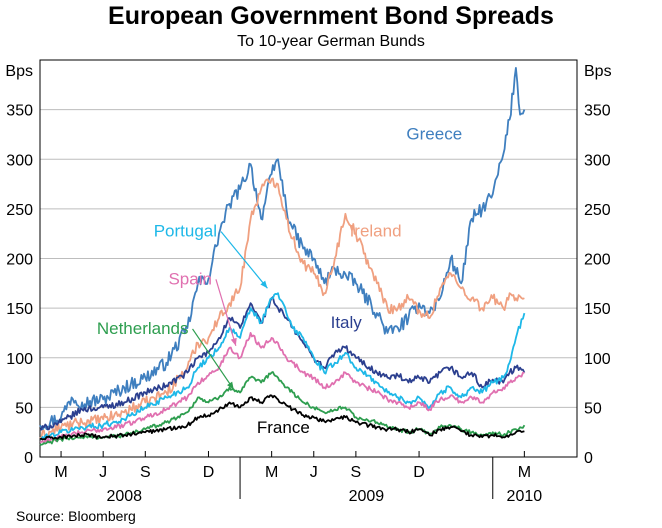  Describe the element at coordinates (233, 341) in the screenshot. I see `arrow-head-spain` at that location.